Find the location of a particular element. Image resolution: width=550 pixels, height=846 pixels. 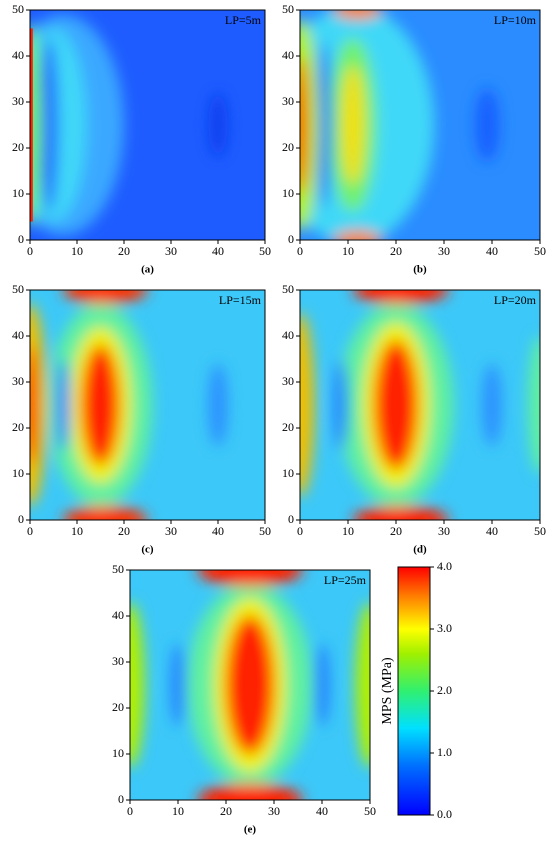

panel-caption: (a) is located at coordinates (147, 270).